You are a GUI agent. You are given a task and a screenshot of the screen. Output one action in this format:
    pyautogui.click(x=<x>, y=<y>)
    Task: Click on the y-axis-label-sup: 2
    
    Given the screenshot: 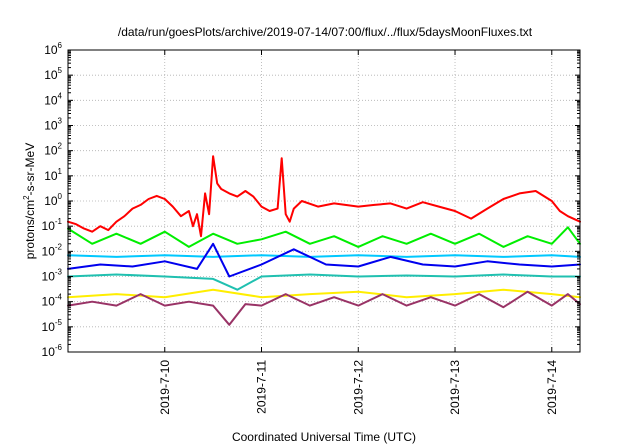 What is the action you would take?
    pyautogui.click(x=26, y=197)
    